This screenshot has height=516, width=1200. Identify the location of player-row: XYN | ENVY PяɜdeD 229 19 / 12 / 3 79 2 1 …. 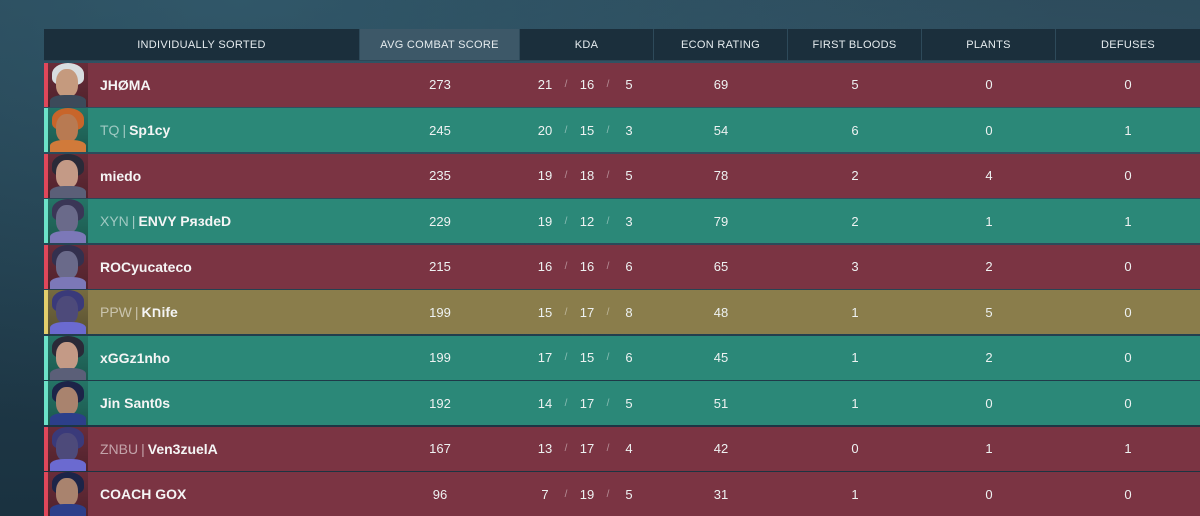
(622, 221).